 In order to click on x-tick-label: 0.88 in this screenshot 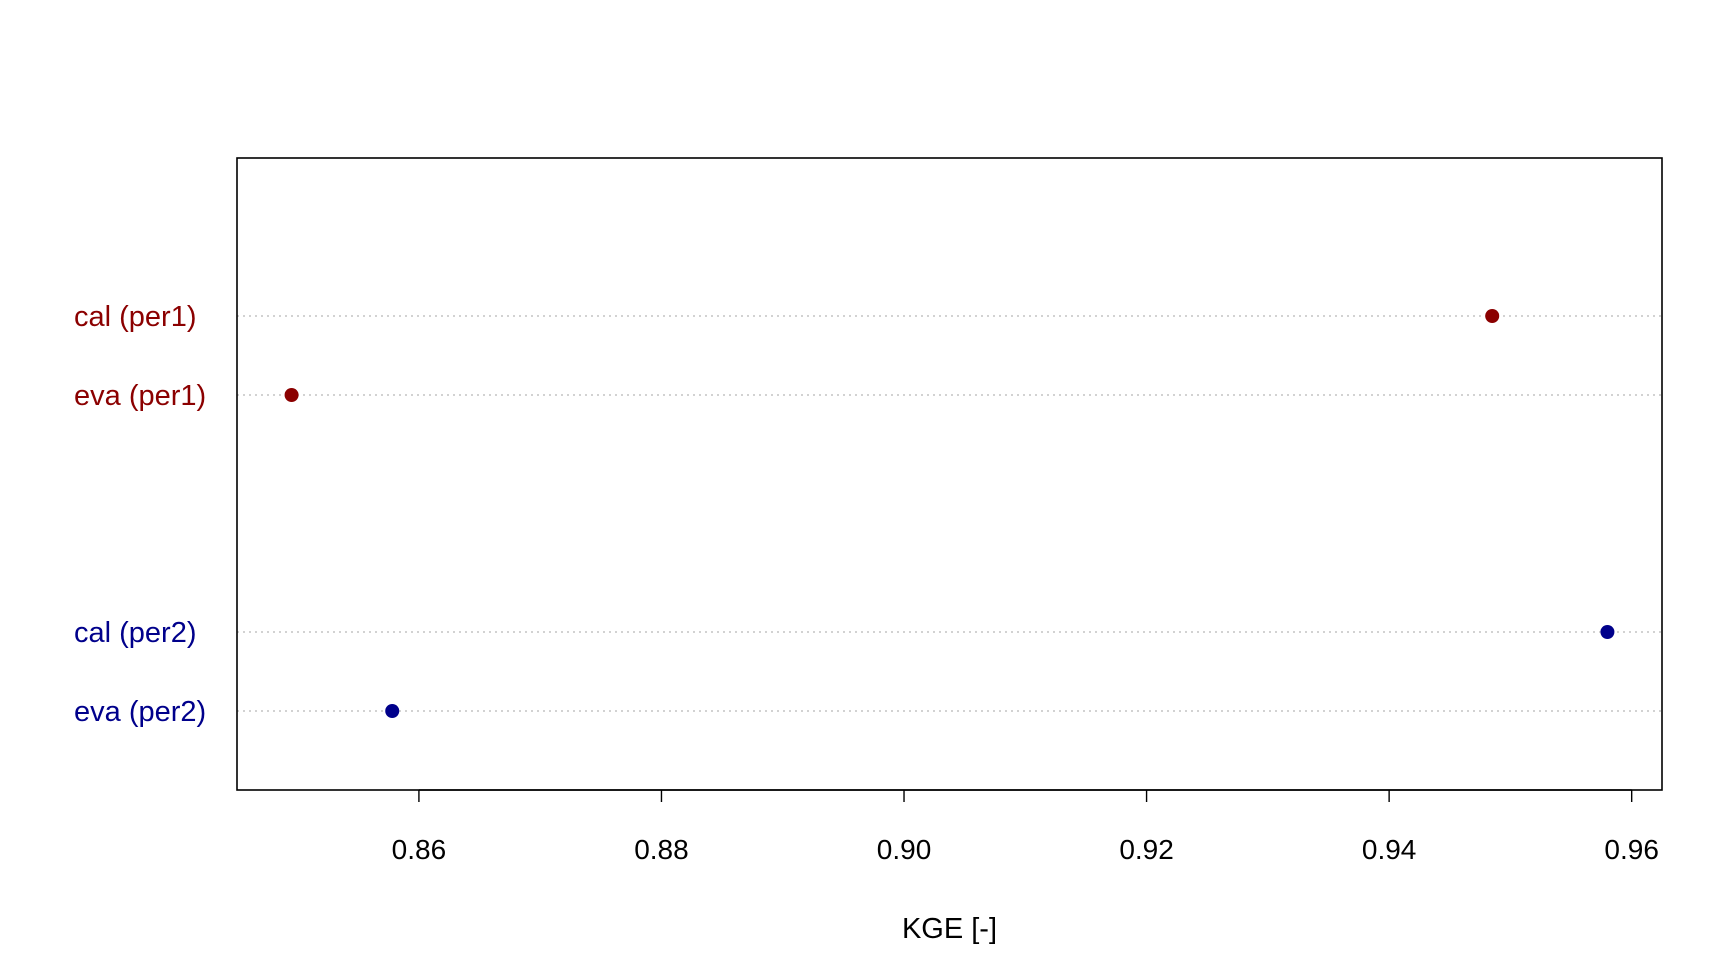, I will do `click(661, 849)`.